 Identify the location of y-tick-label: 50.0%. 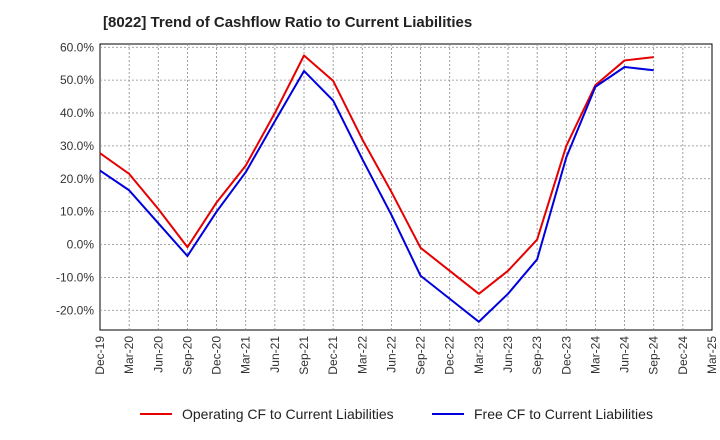
(77, 80).